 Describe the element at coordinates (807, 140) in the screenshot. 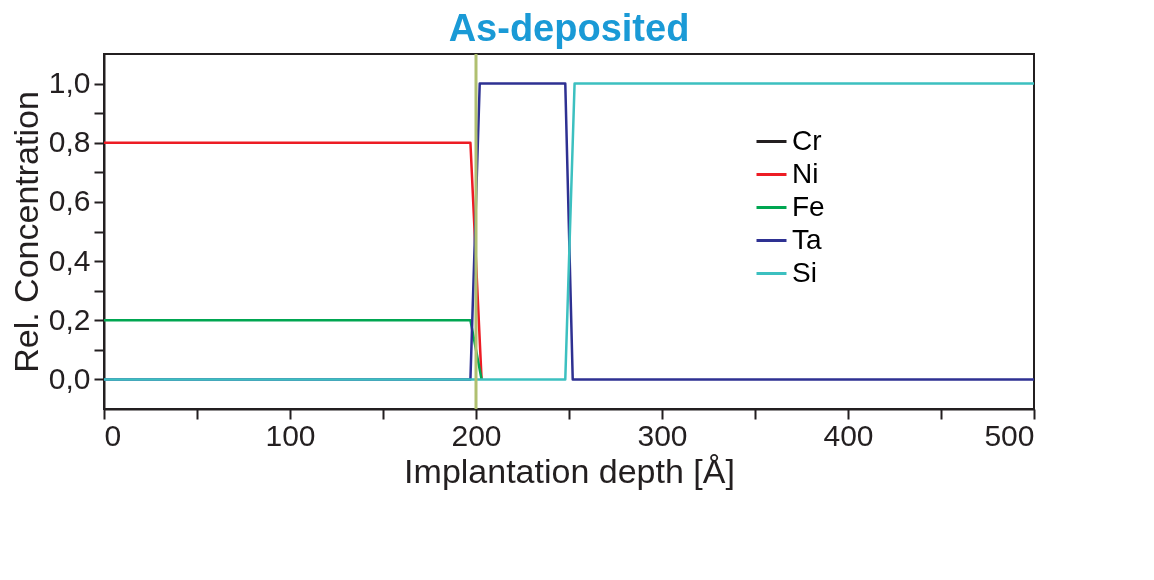

I see `legend-label: Cr` at that location.